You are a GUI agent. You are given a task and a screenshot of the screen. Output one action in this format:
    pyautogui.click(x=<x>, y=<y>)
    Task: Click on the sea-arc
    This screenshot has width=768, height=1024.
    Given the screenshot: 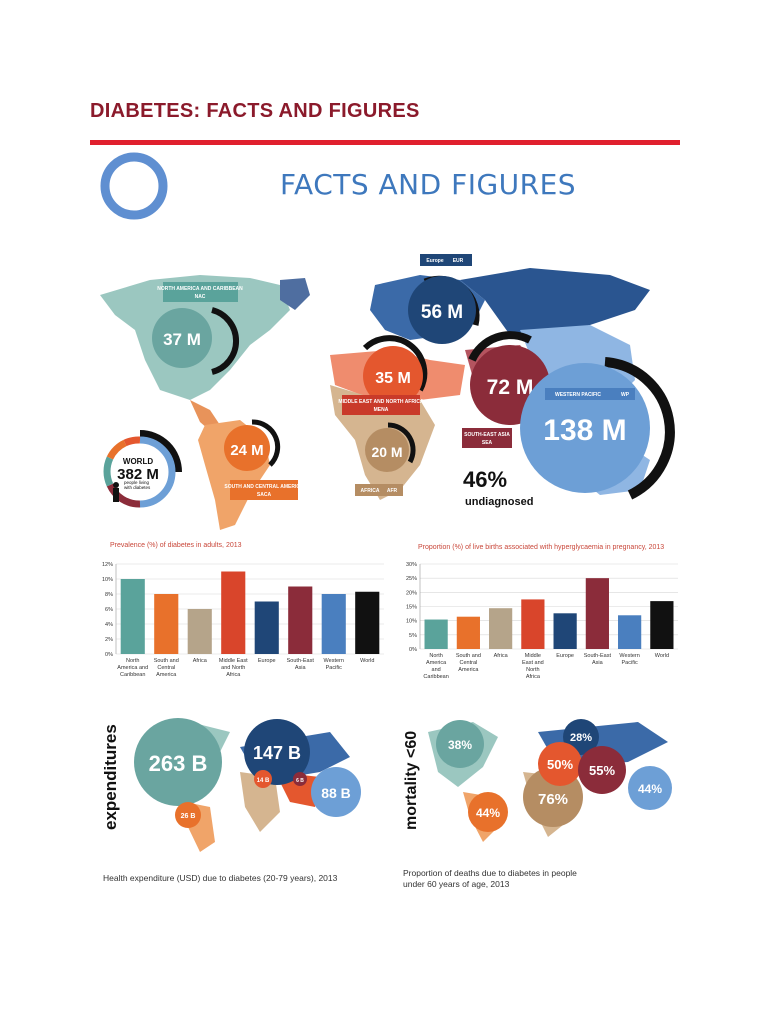 What is the action you would take?
    pyautogui.click(x=500, y=346)
    